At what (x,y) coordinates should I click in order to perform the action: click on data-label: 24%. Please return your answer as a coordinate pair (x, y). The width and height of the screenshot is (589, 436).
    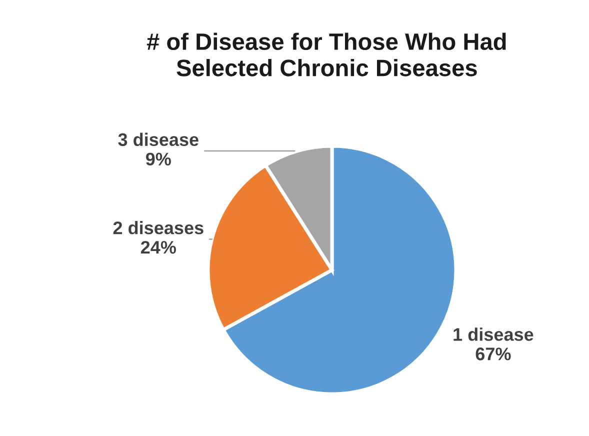
    Looking at the image, I should click on (158, 247).